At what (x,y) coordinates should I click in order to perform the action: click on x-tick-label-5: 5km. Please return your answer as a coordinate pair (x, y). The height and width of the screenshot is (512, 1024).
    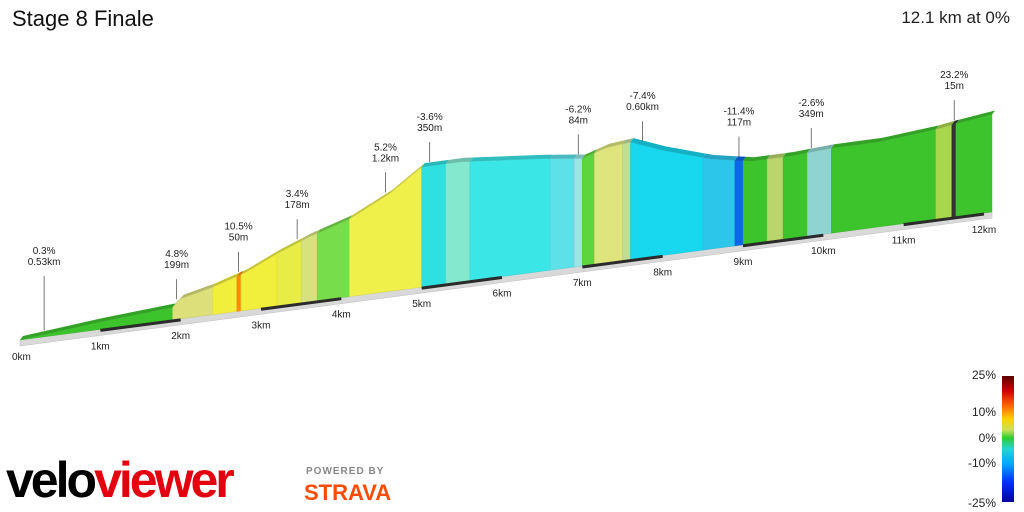
    Looking at the image, I should click on (421, 304).